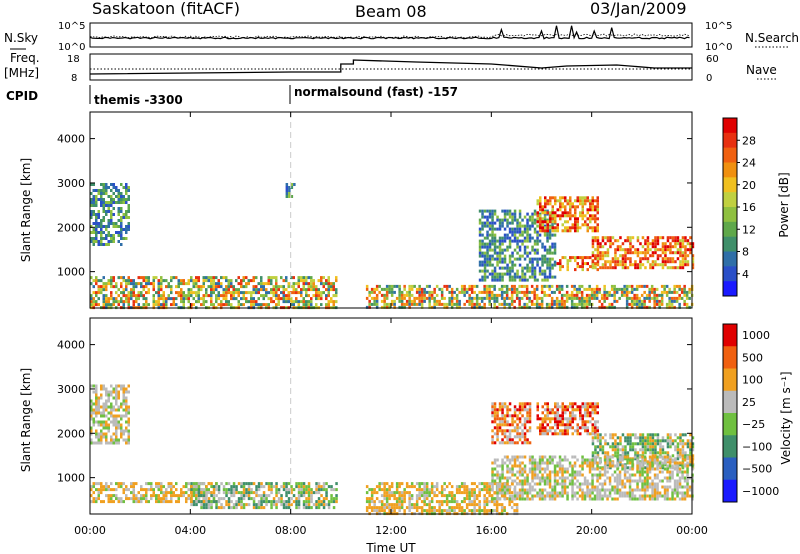 The width and height of the screenshot is (800, 554). I want to click on nsky-label: N.Sky, so click(21, 38).